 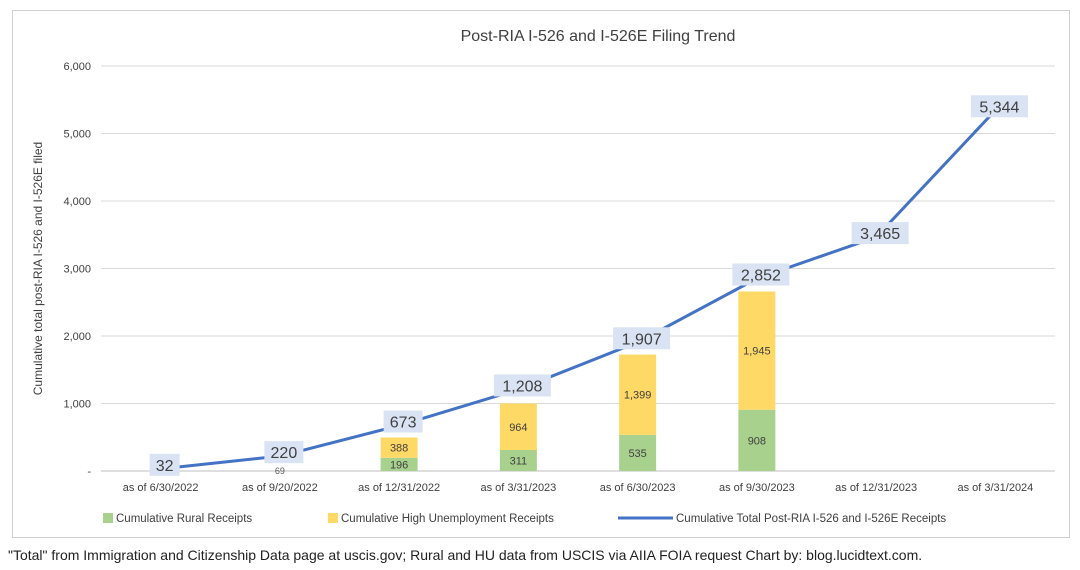 I want to click on line-label: 5,344, so click(x=999, y=107).